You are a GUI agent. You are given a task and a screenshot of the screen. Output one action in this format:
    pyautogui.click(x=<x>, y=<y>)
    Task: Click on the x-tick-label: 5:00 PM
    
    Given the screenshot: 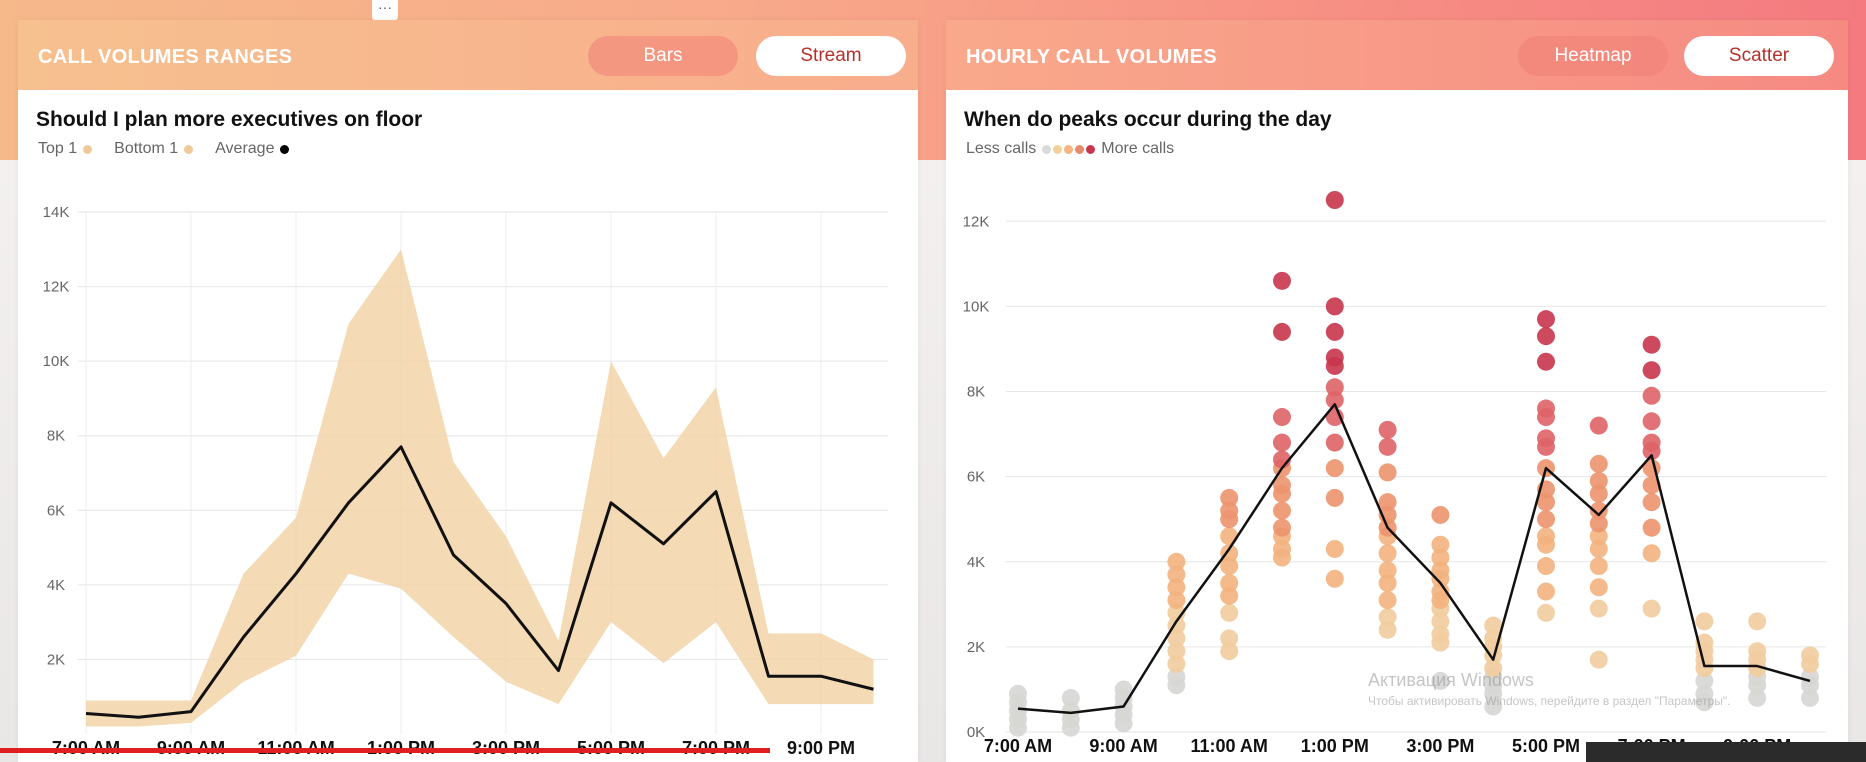 What is the action you would take?
    pyautogui.click(x=1546, y=746)
    